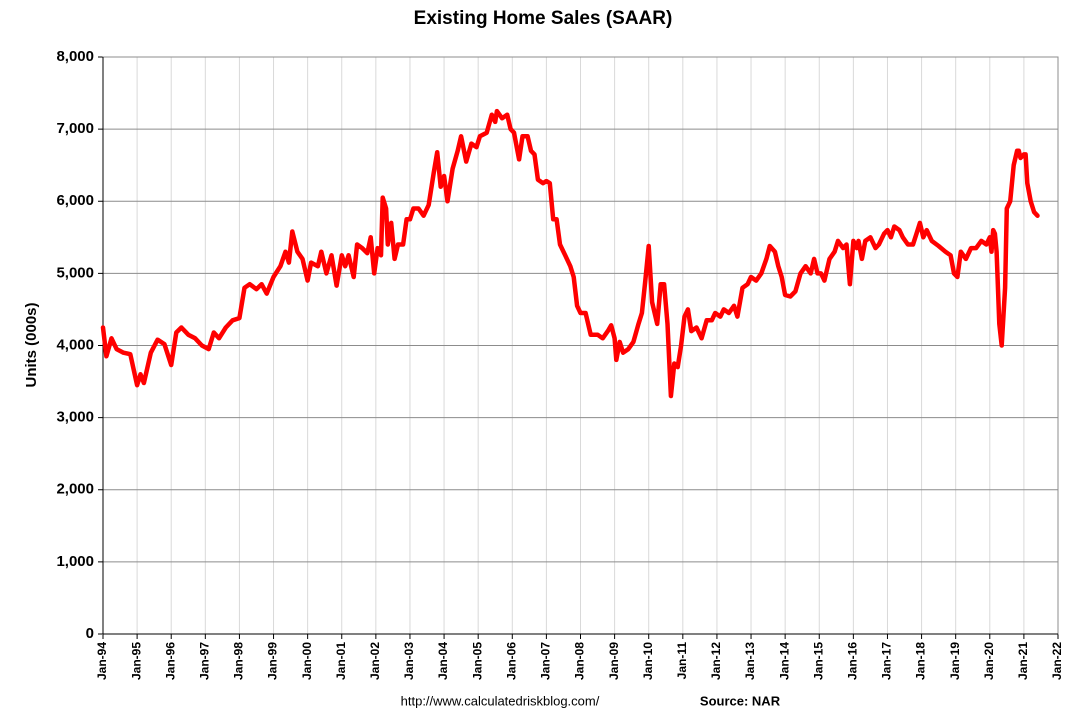 This screenshot has height=718, width=1083. What do you see at coordinates (75, 417) in the screenshot?
I see `y-tick-label: 3,000` at bounding box center [75, 417].